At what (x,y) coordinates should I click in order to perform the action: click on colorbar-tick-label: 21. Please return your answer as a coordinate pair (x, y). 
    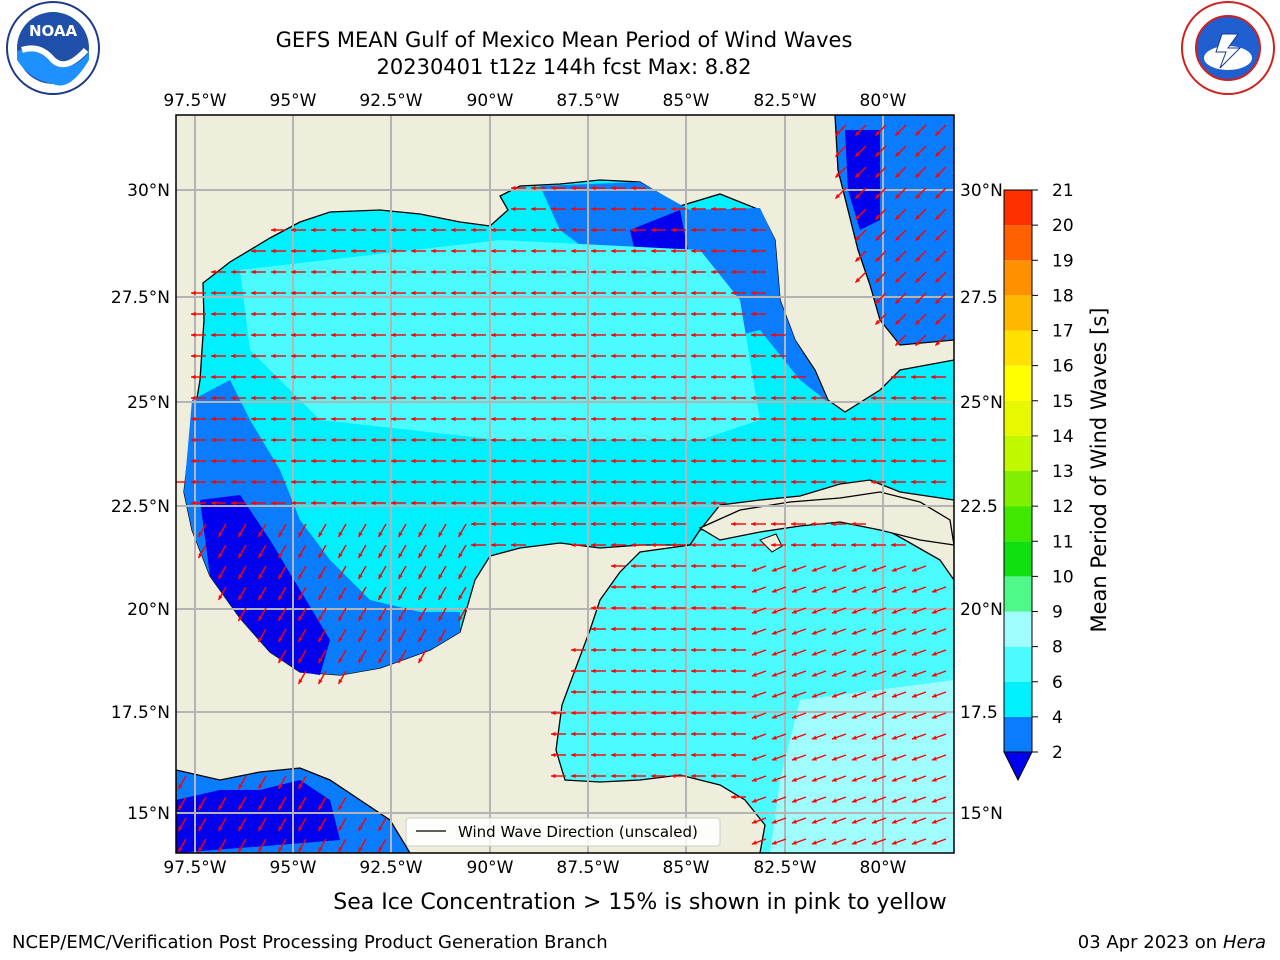
    Looking at the image, I should click on (1063, 191).